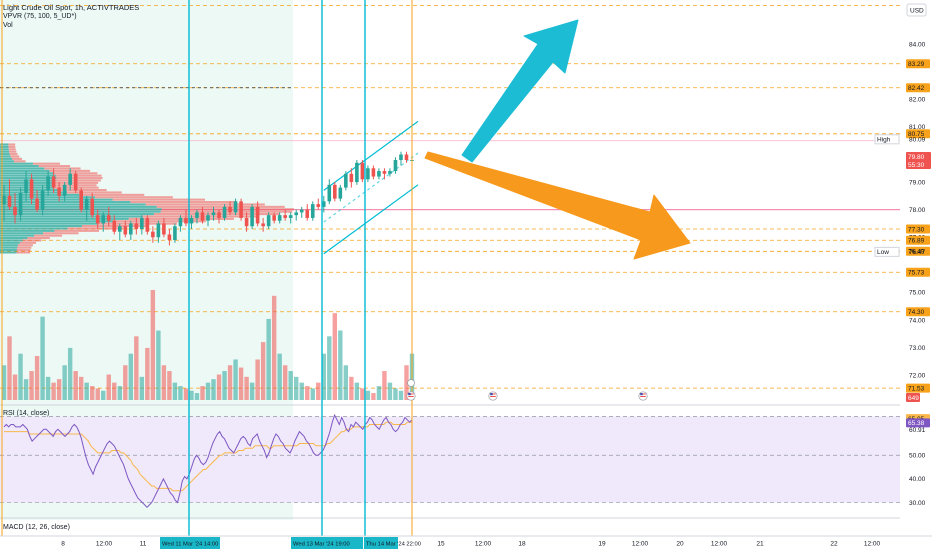  What do you see at coordinates (208, 461) in the screenshot?
I see `rsi-lines` at bounding box center [208, 461].